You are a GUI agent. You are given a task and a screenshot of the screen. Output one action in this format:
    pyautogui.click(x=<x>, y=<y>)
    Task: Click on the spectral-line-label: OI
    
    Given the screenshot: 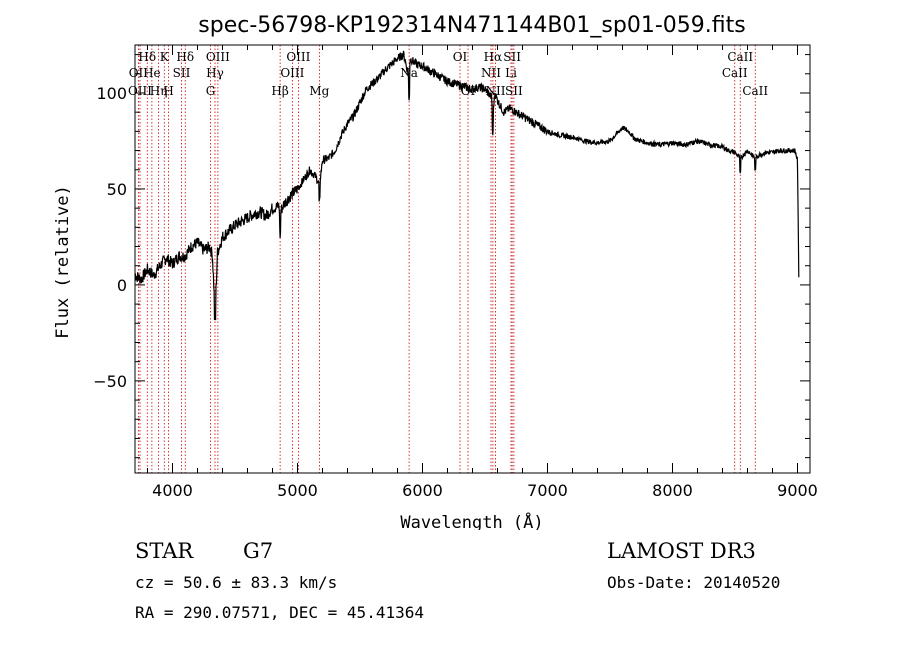 What is the action you would take?
    pyautogui.click(x=460, y=57)
    